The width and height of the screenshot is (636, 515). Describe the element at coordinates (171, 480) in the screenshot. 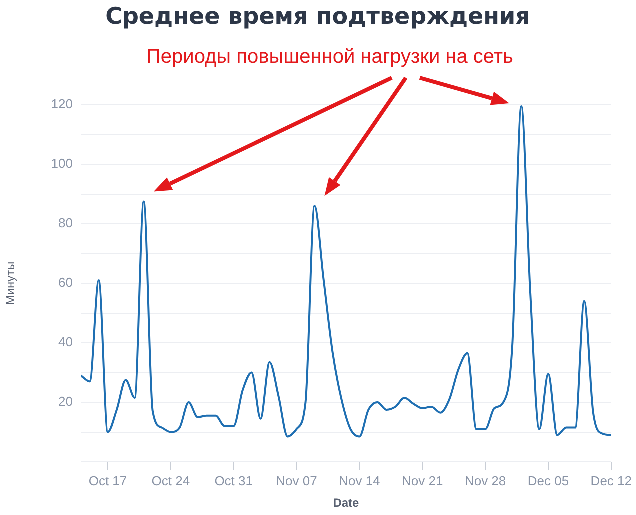

I see `x-tick-label: Oct 24` at that location.